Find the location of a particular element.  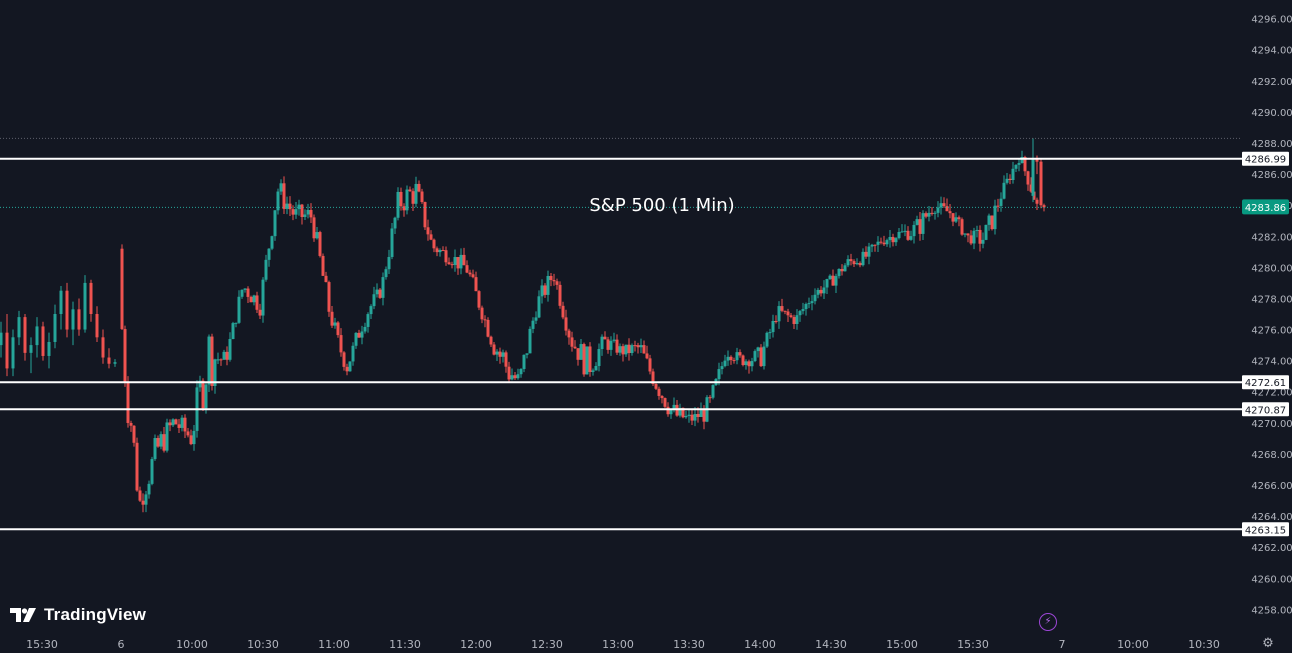

x-tick-label: 15:30 is located at coordinates (973, 644).